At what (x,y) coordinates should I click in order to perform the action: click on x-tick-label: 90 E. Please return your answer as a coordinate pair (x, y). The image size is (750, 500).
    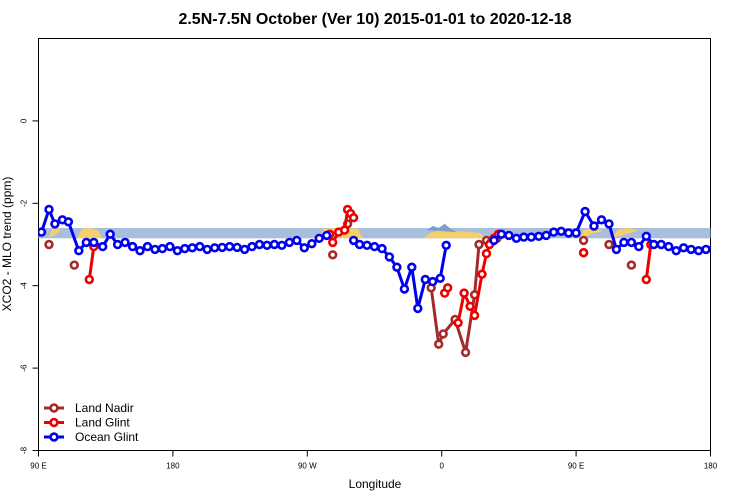
    Looking at the image, I should click on (38, 466).